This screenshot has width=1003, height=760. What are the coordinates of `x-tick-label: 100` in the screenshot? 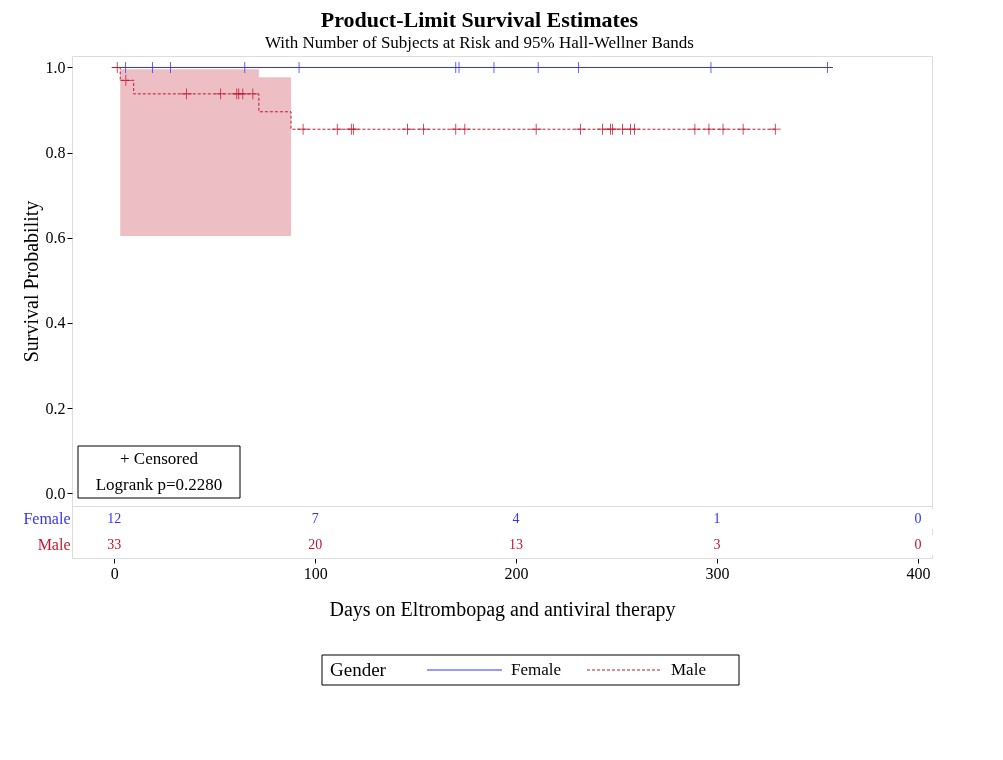 It's located at (315, 573).